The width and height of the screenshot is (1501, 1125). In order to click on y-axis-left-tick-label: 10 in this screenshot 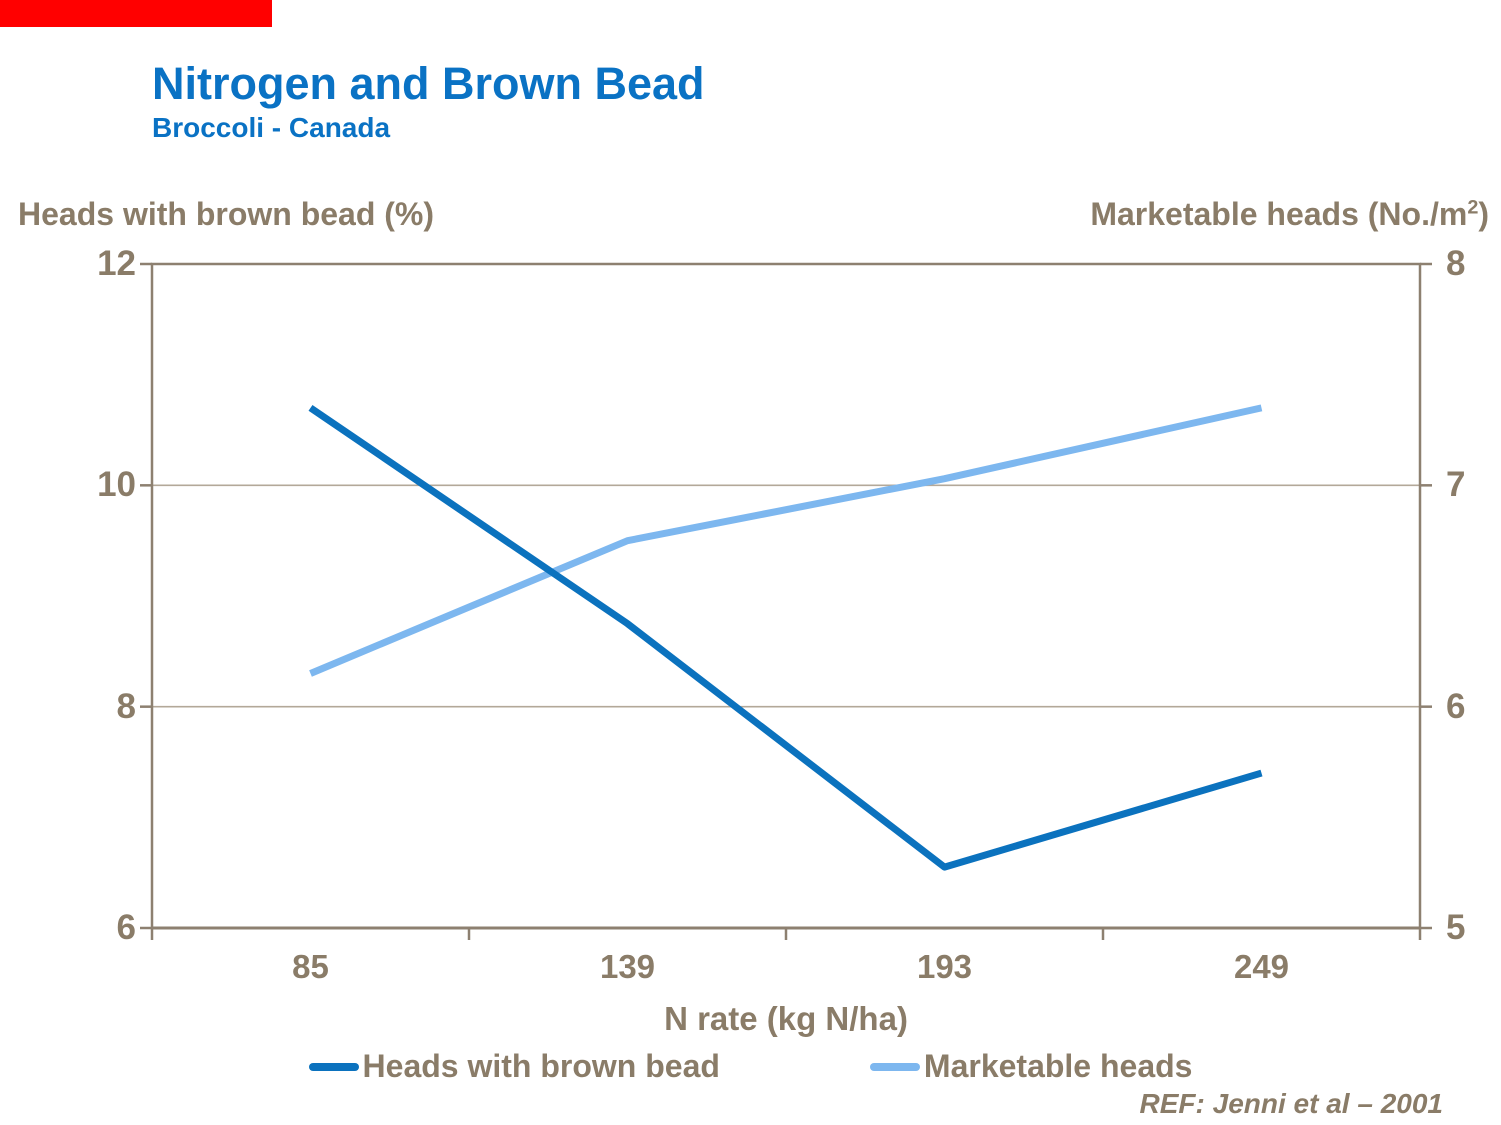, I will do `click(116, 485)`.